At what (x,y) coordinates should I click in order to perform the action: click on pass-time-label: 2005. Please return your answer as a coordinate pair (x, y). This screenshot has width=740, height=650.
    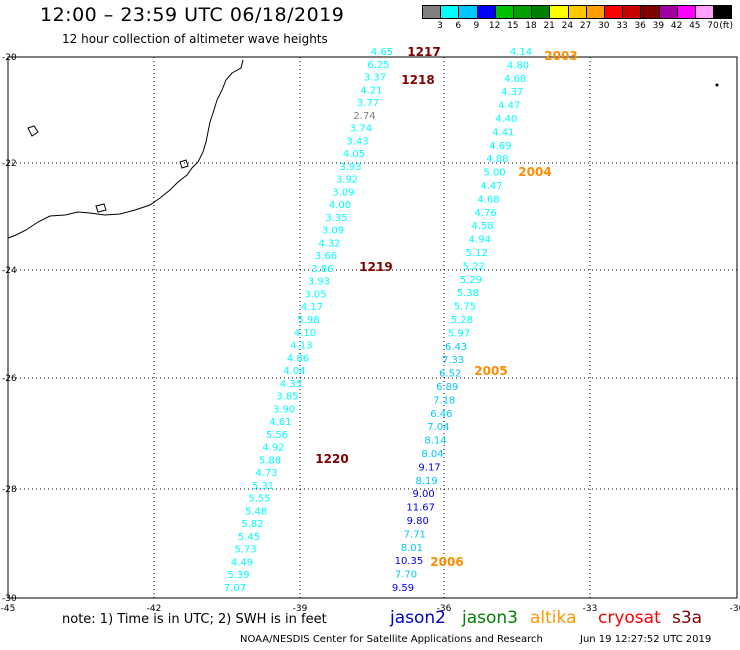
    Looking at the image, I should click on (490, 371).